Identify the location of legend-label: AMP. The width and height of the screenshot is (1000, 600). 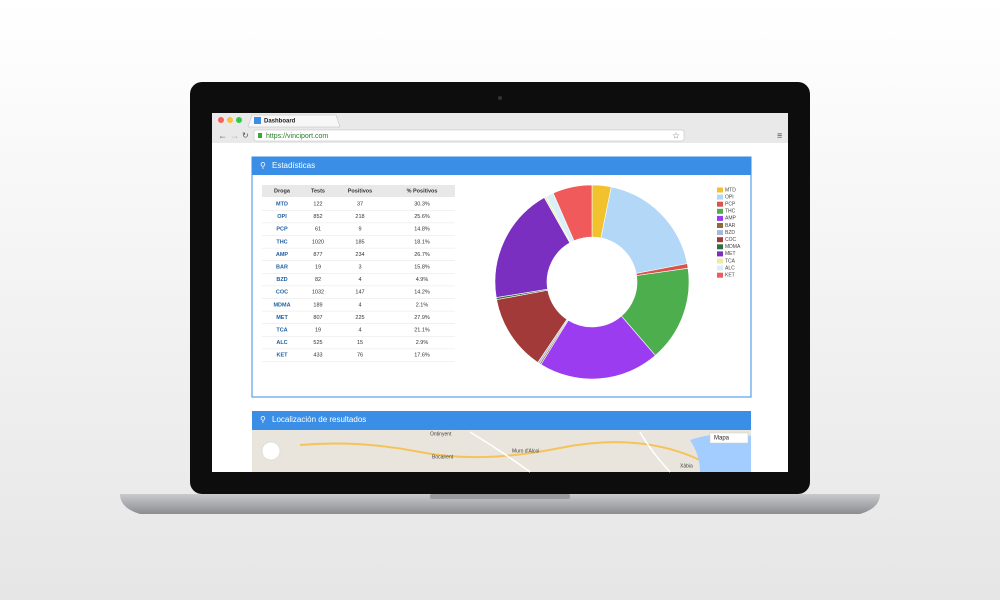
(731, 219).